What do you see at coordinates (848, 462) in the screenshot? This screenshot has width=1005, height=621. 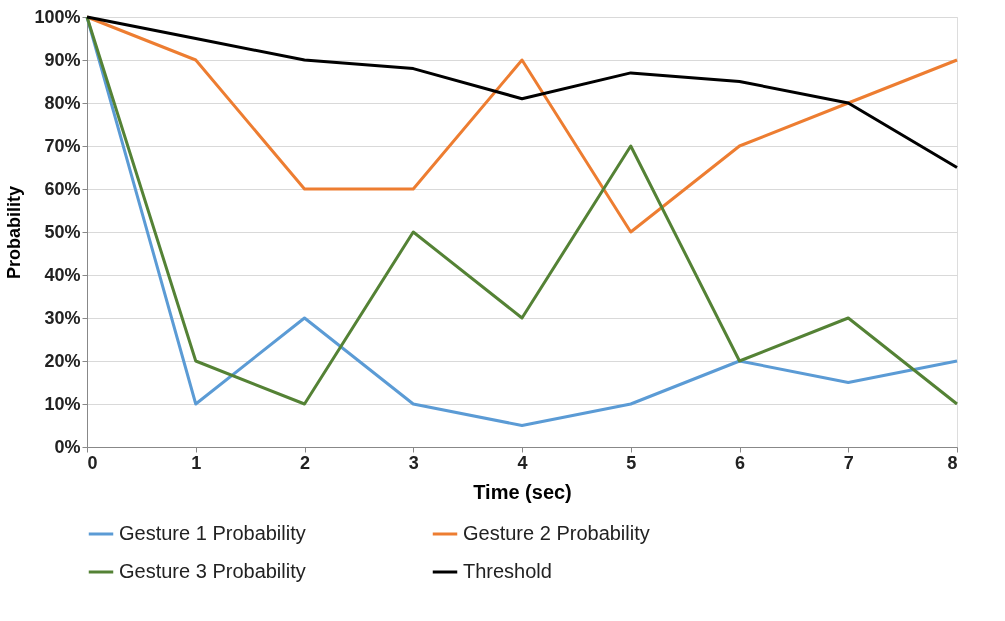 I see `x-tick-label: 7` at bounding box center [848, 462].